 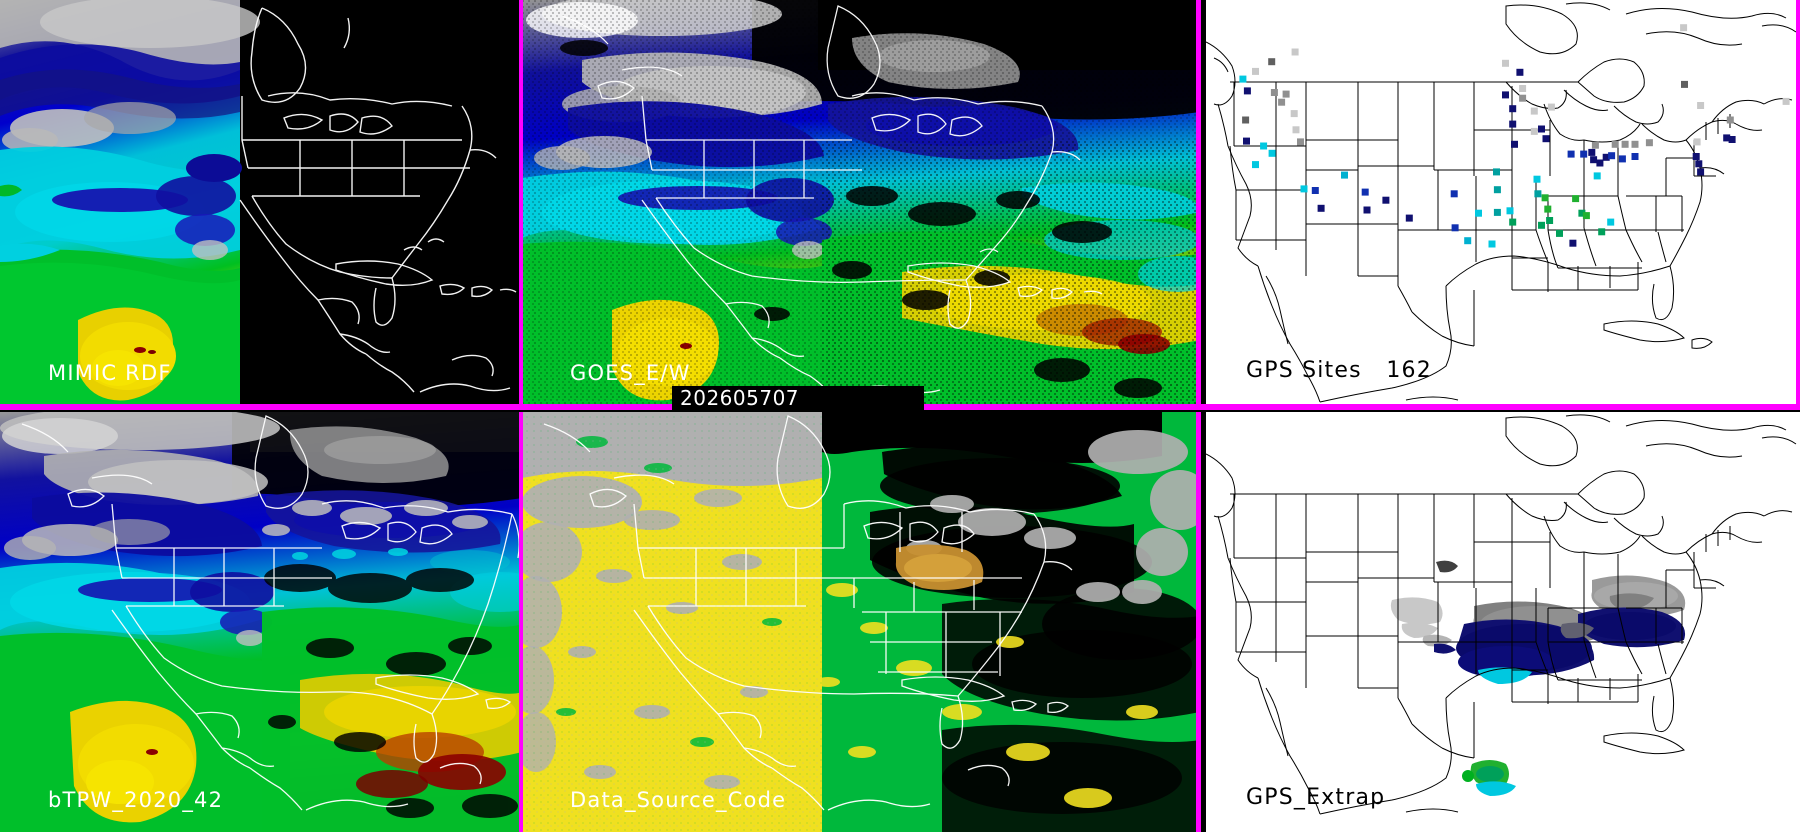 I want to click on gps-site-markers, so click(x=1514, y=136).